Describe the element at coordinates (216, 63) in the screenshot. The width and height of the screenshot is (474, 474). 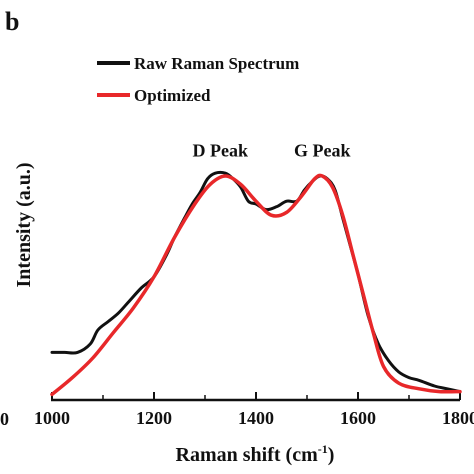
I see `legend-label-raw: Raw Raman Spectrum` at that location.